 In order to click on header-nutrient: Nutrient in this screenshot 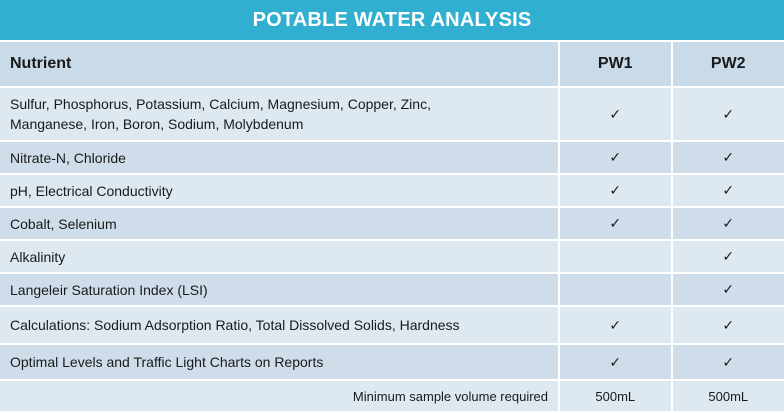, I will do `click(280, 65)`.